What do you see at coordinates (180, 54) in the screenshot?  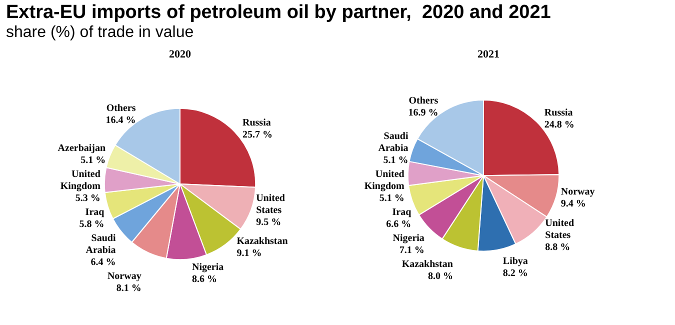 I see `chart-title: 2020` at bounding box center [180, 54].